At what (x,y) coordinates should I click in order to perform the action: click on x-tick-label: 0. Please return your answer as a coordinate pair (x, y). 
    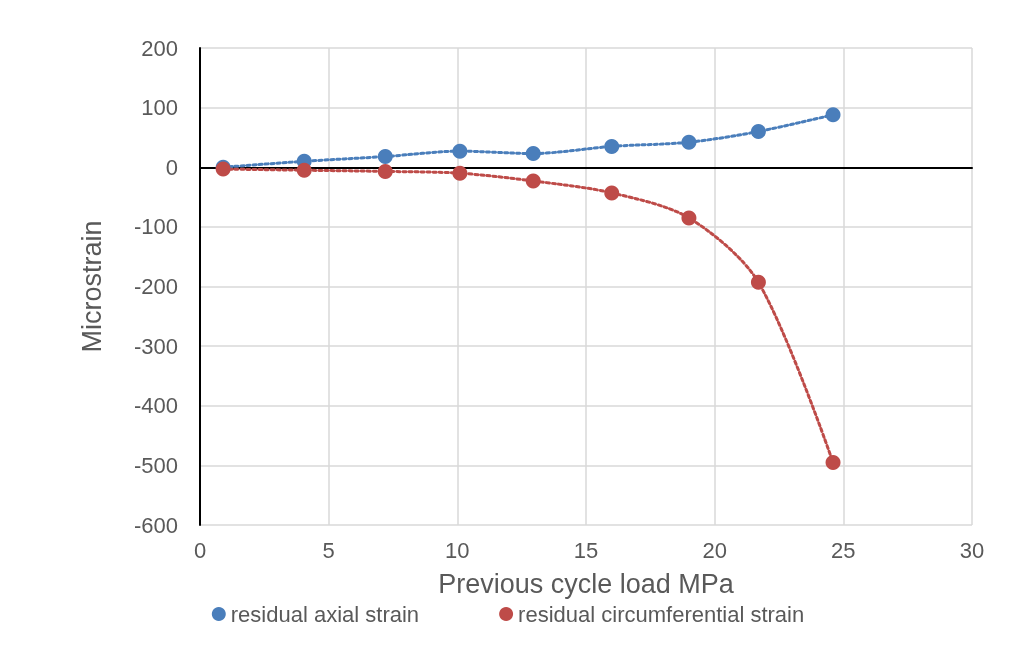
    Looking at the image, I should click on (200, 550).